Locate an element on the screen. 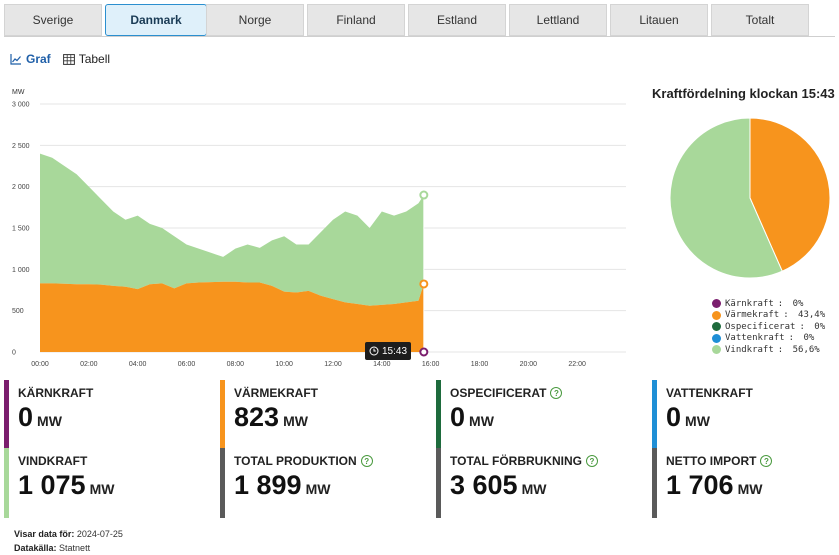 The height and width of the screenshot is (555, 839). table-view-button: Tabell is located at coordinates (86, 59).